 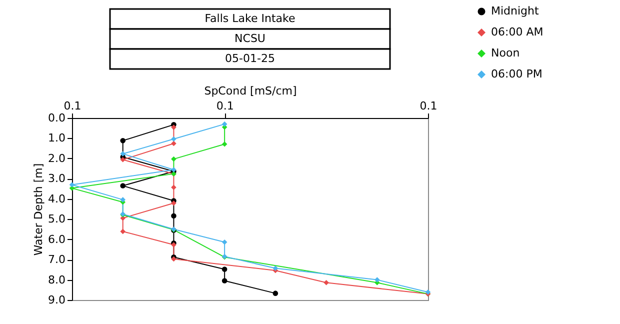 I want to click on y-axis-title: Water Depth [m], so click(x=39, y=209).